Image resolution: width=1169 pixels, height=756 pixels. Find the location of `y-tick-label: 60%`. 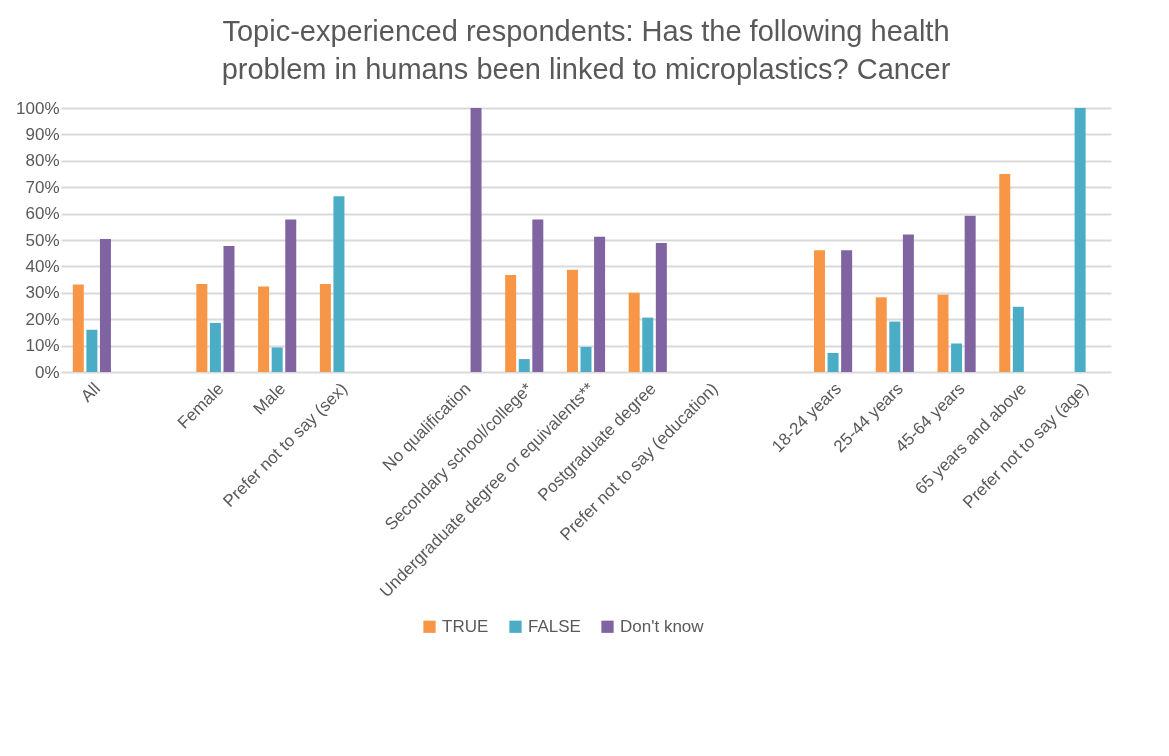

y-tick-label: 60% is located at coordinates (42, 214).